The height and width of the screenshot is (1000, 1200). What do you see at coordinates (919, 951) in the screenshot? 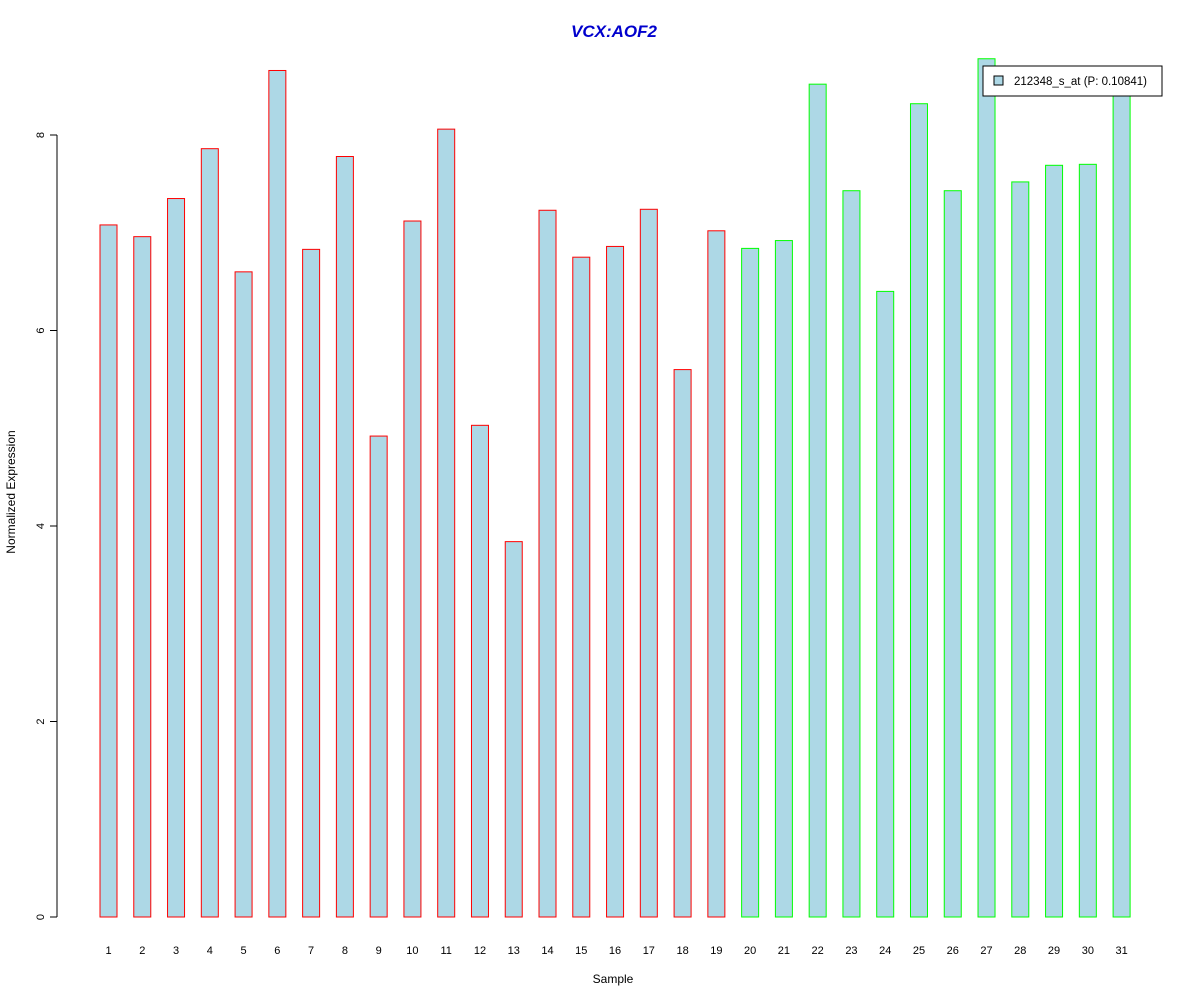
I see `x-tick-label: 25` at bounding box center [919, 951].